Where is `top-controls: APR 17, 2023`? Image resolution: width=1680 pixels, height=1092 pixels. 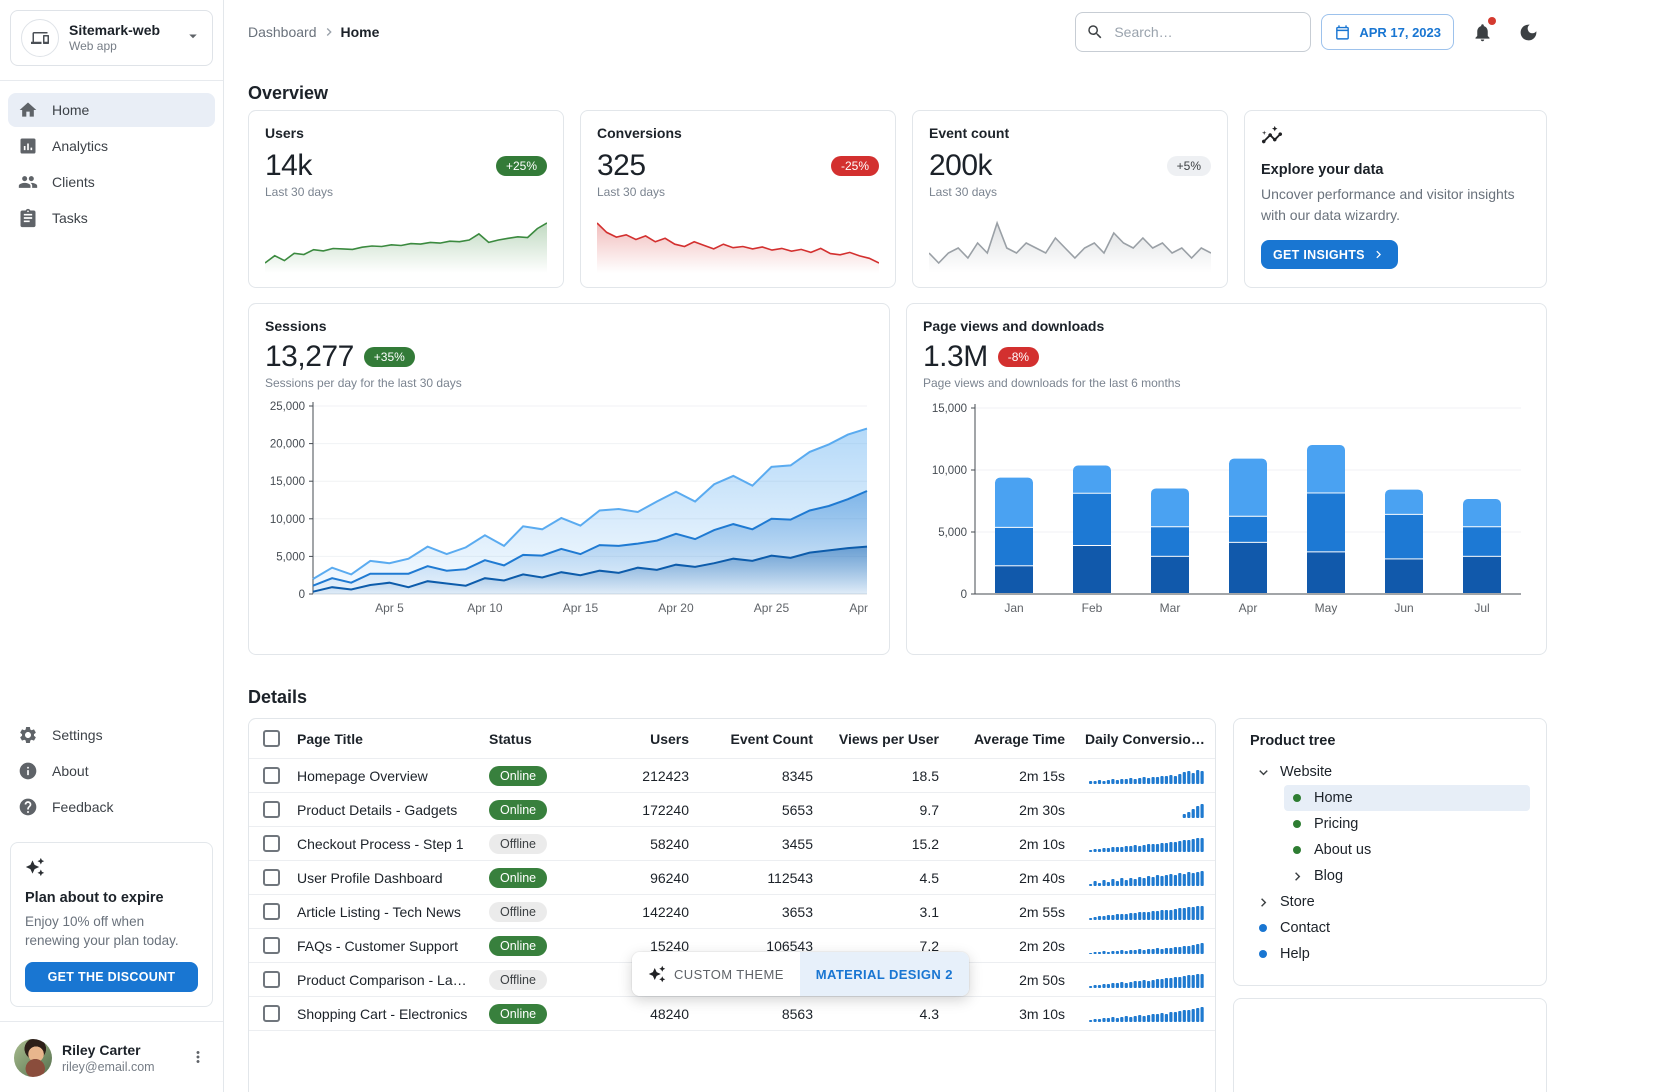
top-controls: APR 17, 2023 is located at coordinates (1310, 32).